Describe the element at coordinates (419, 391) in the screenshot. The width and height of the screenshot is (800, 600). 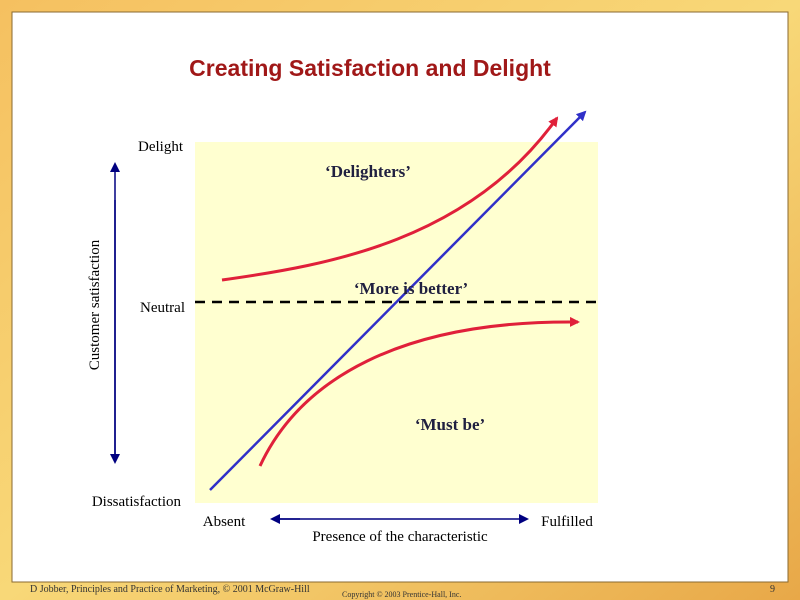
I see `must-be-curve` at that location.